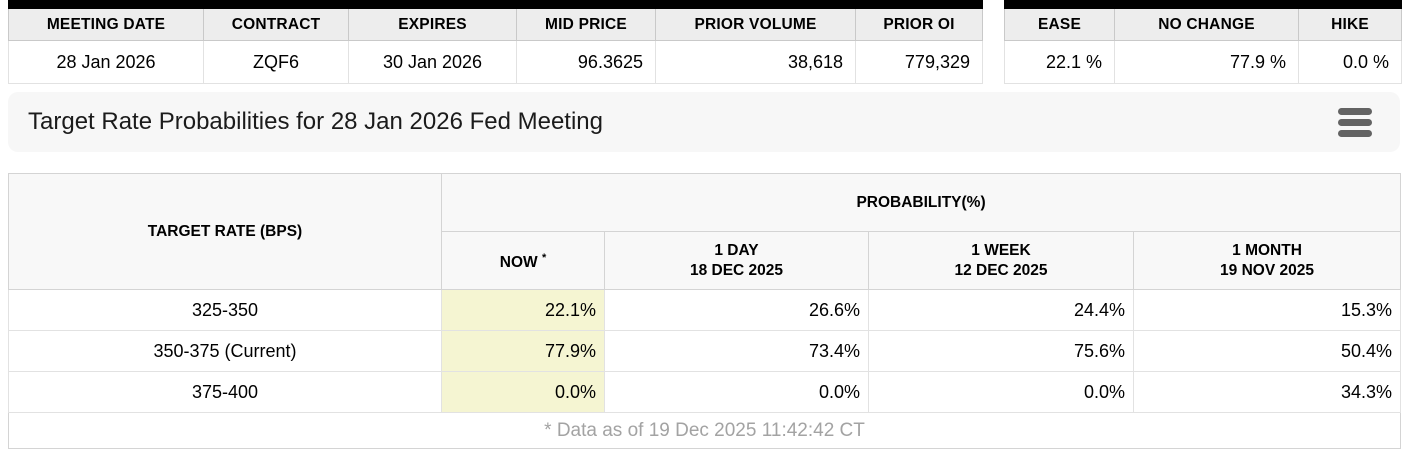  I want to click on header-mid-price: MID PRICE, so click(586, 22).